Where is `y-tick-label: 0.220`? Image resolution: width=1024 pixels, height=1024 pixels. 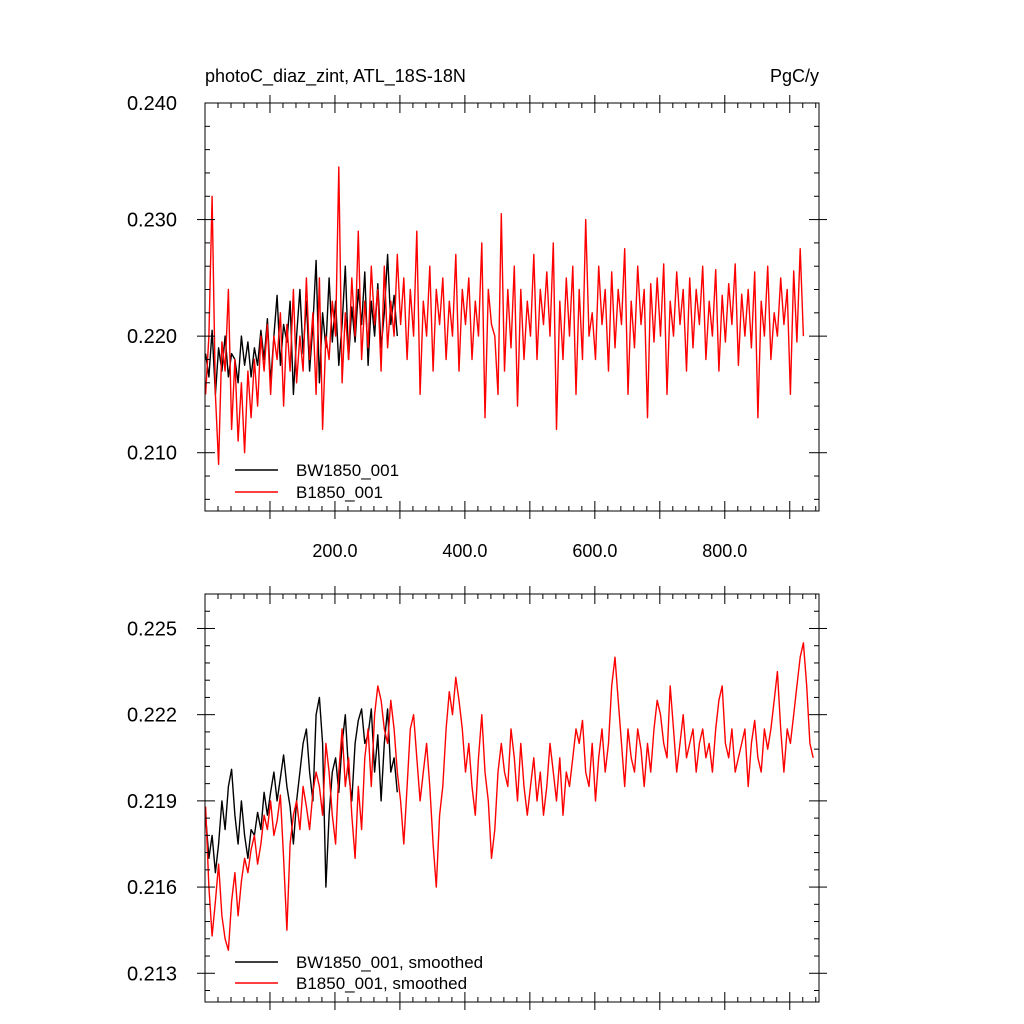
y-tick-label: 0.220 is located at coordinates (152, 337).